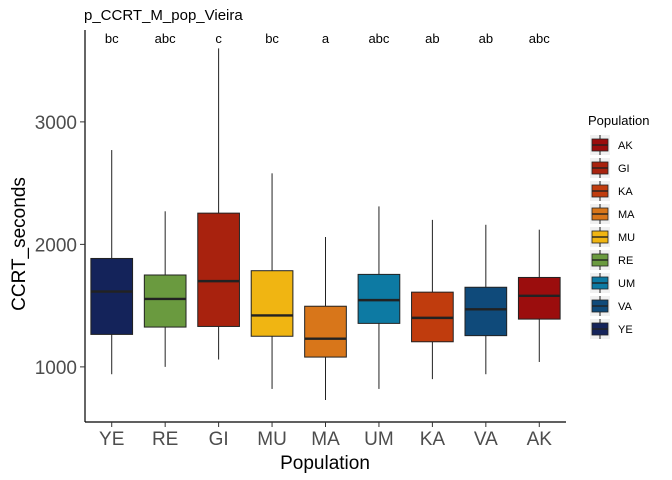 This screenshot has width=672, height=480. I want to click on y-tick-label: 3000, so click(56, 123).